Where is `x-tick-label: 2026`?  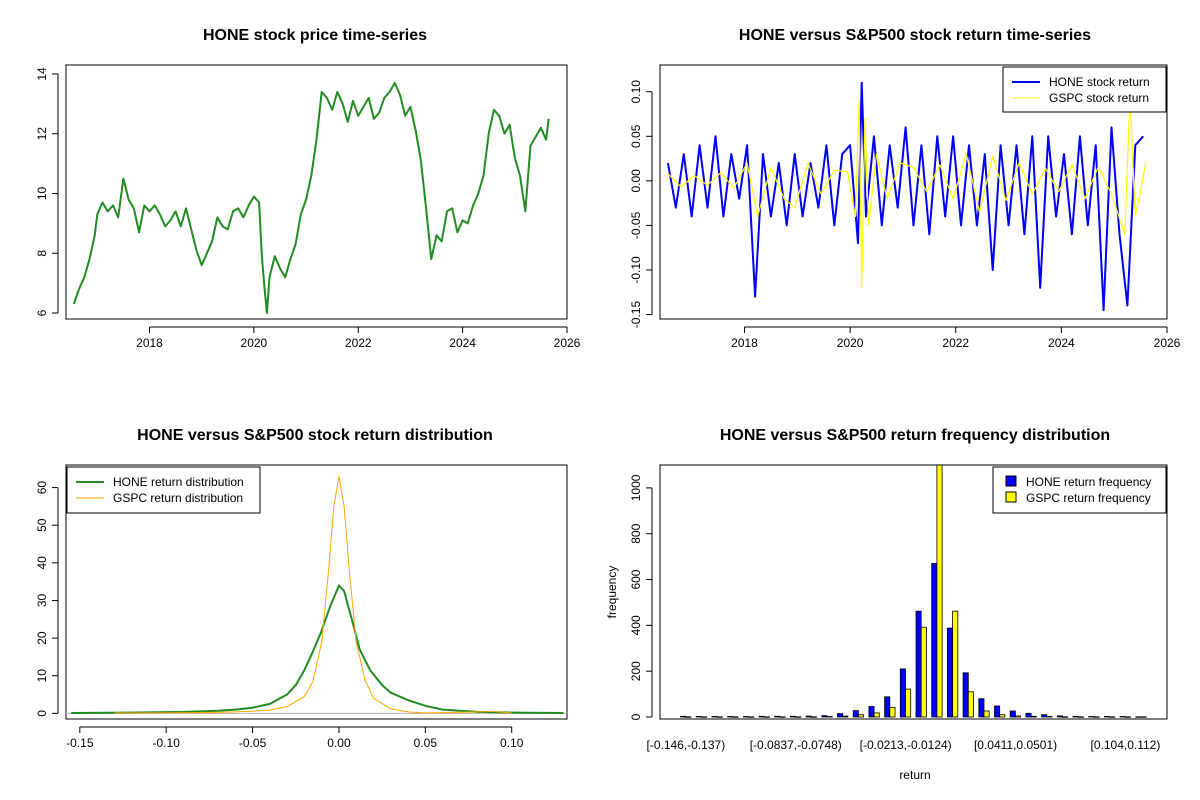 x-tick-label: 2026 is located at coordinates (567, 343).